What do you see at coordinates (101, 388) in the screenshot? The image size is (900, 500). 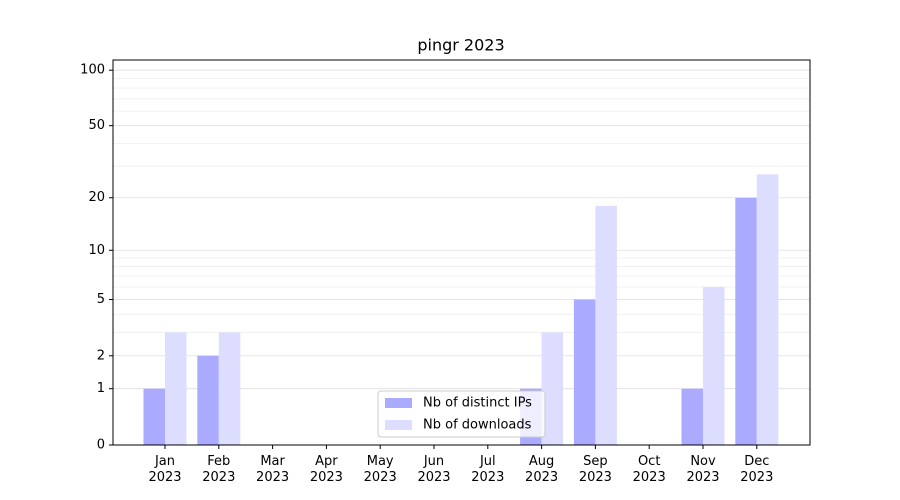 I see `y-tick-label: 1` at bounding box center [101, 388].